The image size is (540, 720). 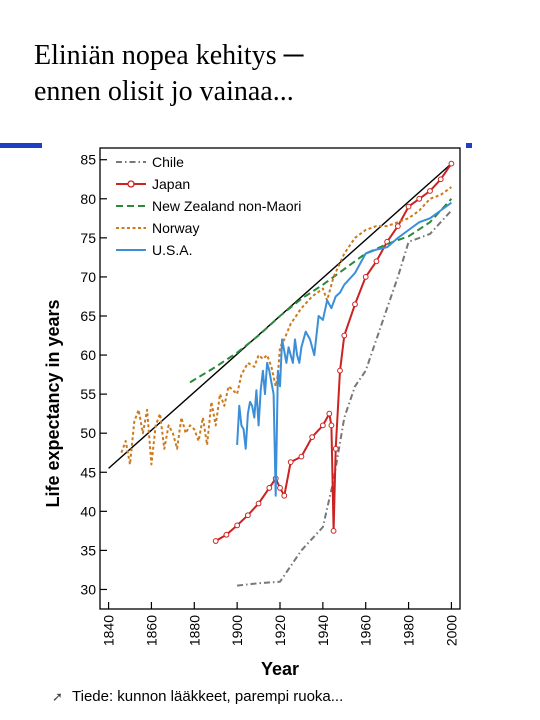 What do you see at coordinates (88, 277) in the screenshot?
I see `y-tick-label: 70` at bounding box center [88, 277].